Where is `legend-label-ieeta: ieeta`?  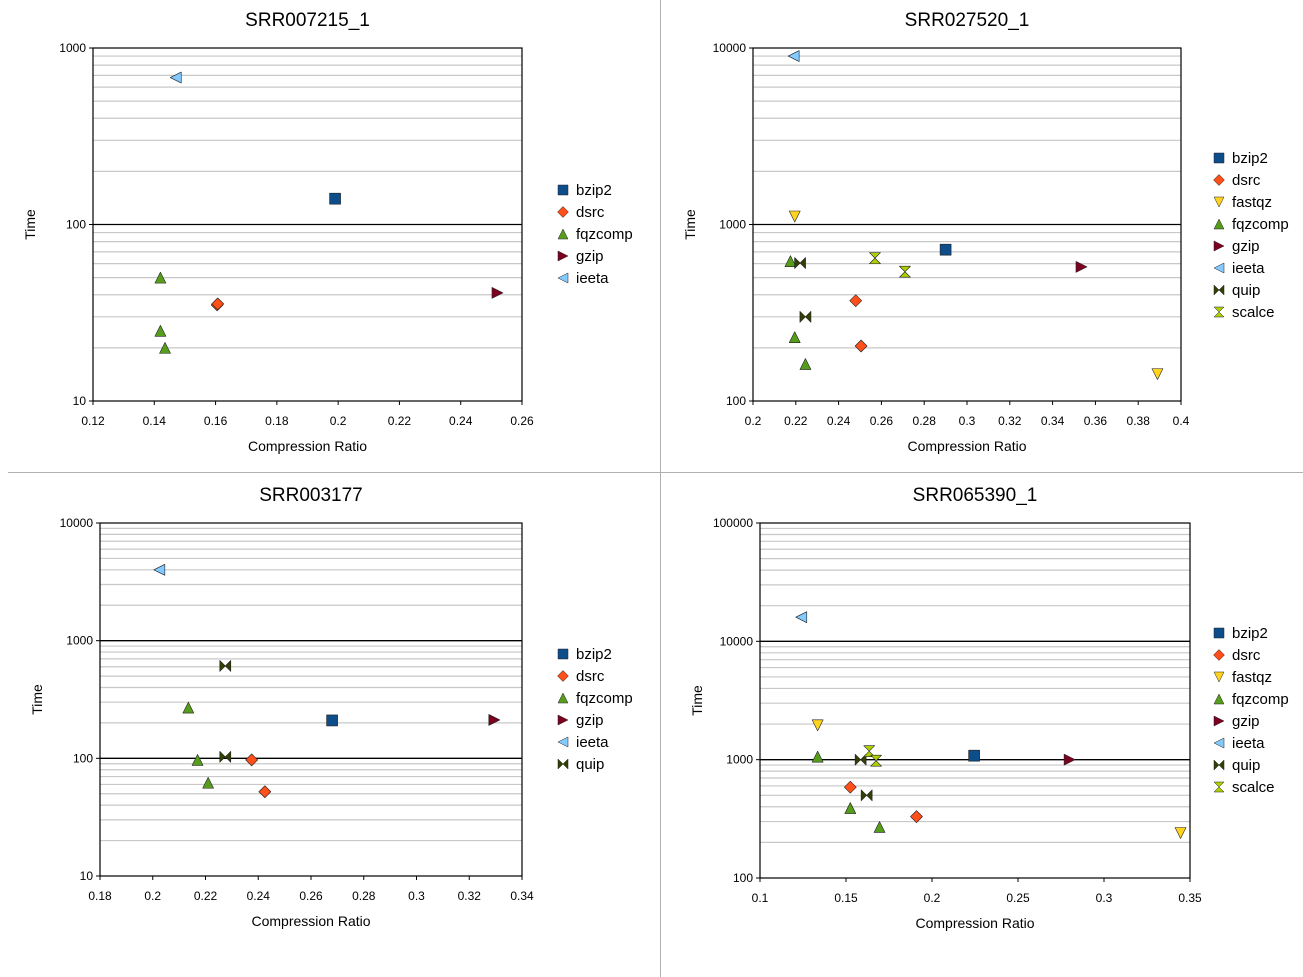 legend-label-ieeta: ieeta is located at coordinates (592, 742).